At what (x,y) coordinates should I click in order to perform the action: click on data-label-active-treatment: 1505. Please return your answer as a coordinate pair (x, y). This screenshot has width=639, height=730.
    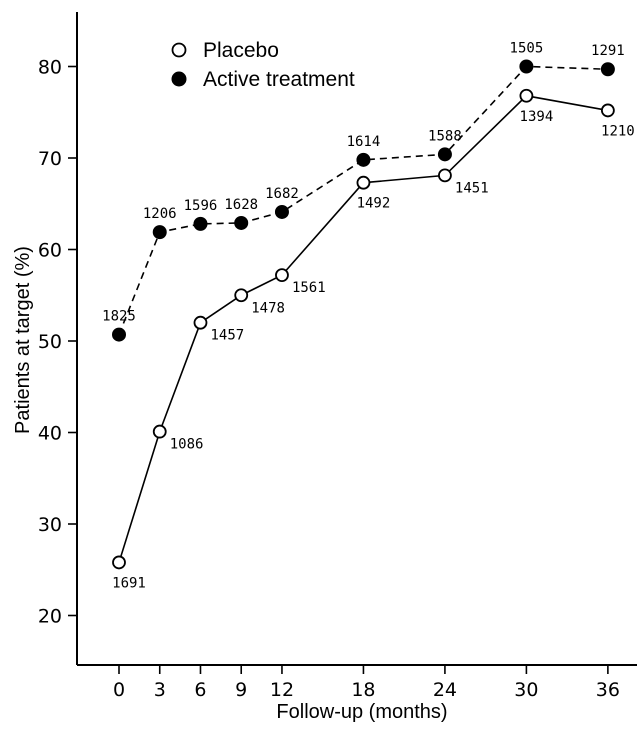
    Looking at the image, I should click on (527, 49).